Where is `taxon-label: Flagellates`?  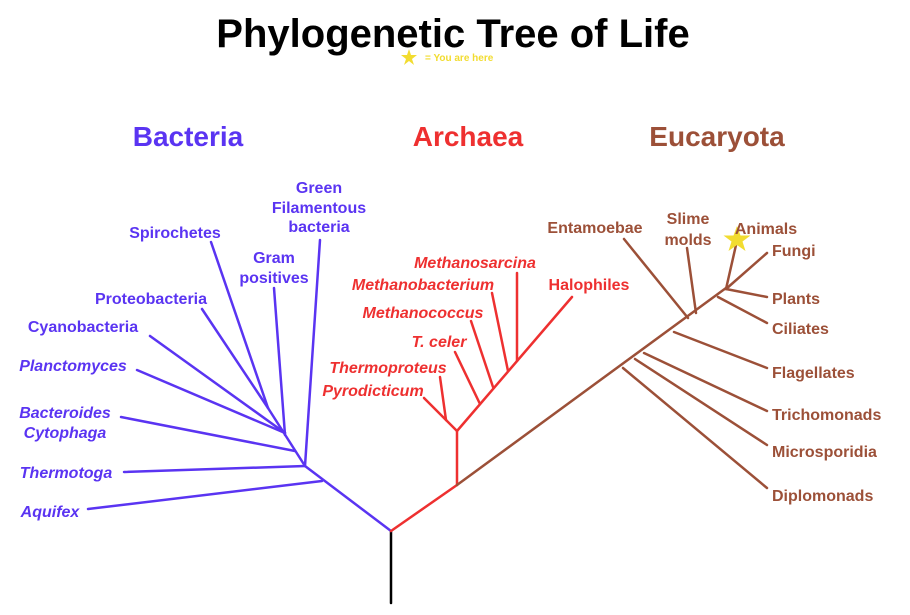
taxon-label: Flagellates is located at coordinates (813, 373).